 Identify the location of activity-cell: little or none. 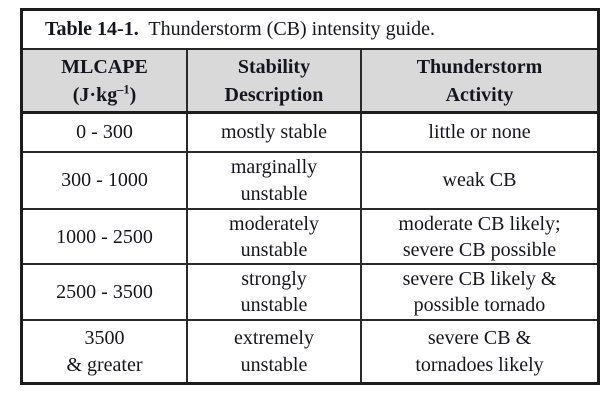
(479, 132).